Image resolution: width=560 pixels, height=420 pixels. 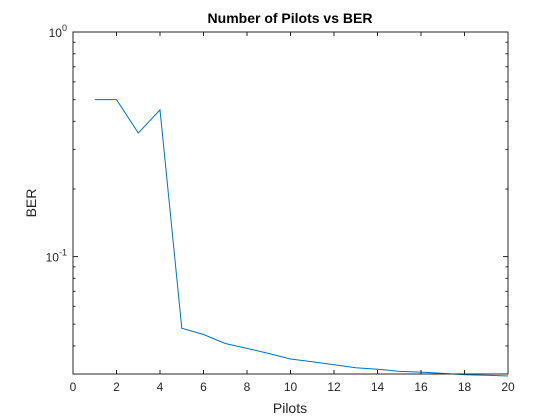 What do you see at coordinates (116, 387) in the screenshot?
I see `x-tick-label: 2` at bounding box center [116, 387].